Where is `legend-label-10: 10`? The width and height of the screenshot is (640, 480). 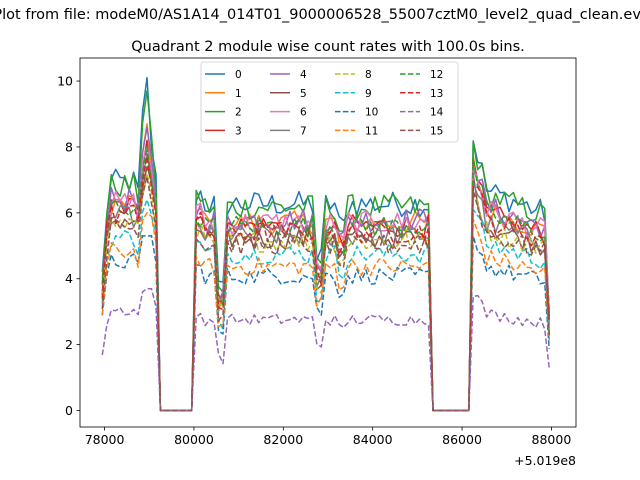 legend-label-10: 10 is located at coordinates (371, 113).